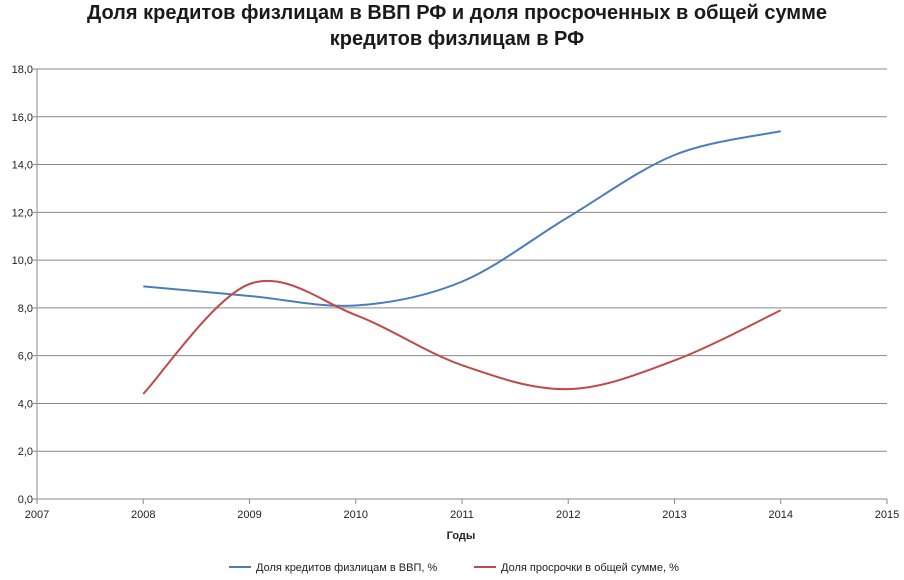 This screenshot has height=580, width=904. Describe the element at coordinates (781, 515) in the screenshot. I see `x-tick-label: 2014` at that location.